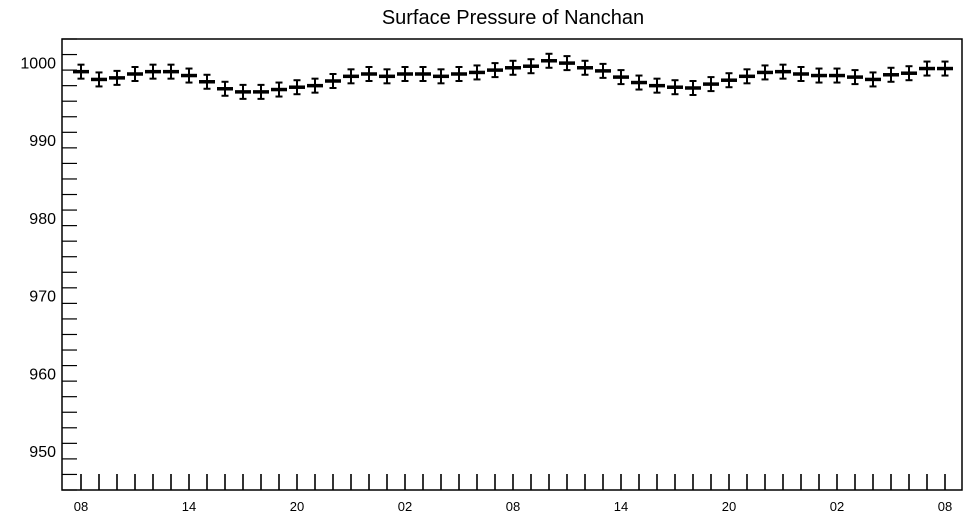 This screenshot has height=518, width=968. What do you see at coordinates (513, 18) in the screenshot?
I see `chart-title: Surface Pressure of Nanchan` at bounding box center [513, 18].